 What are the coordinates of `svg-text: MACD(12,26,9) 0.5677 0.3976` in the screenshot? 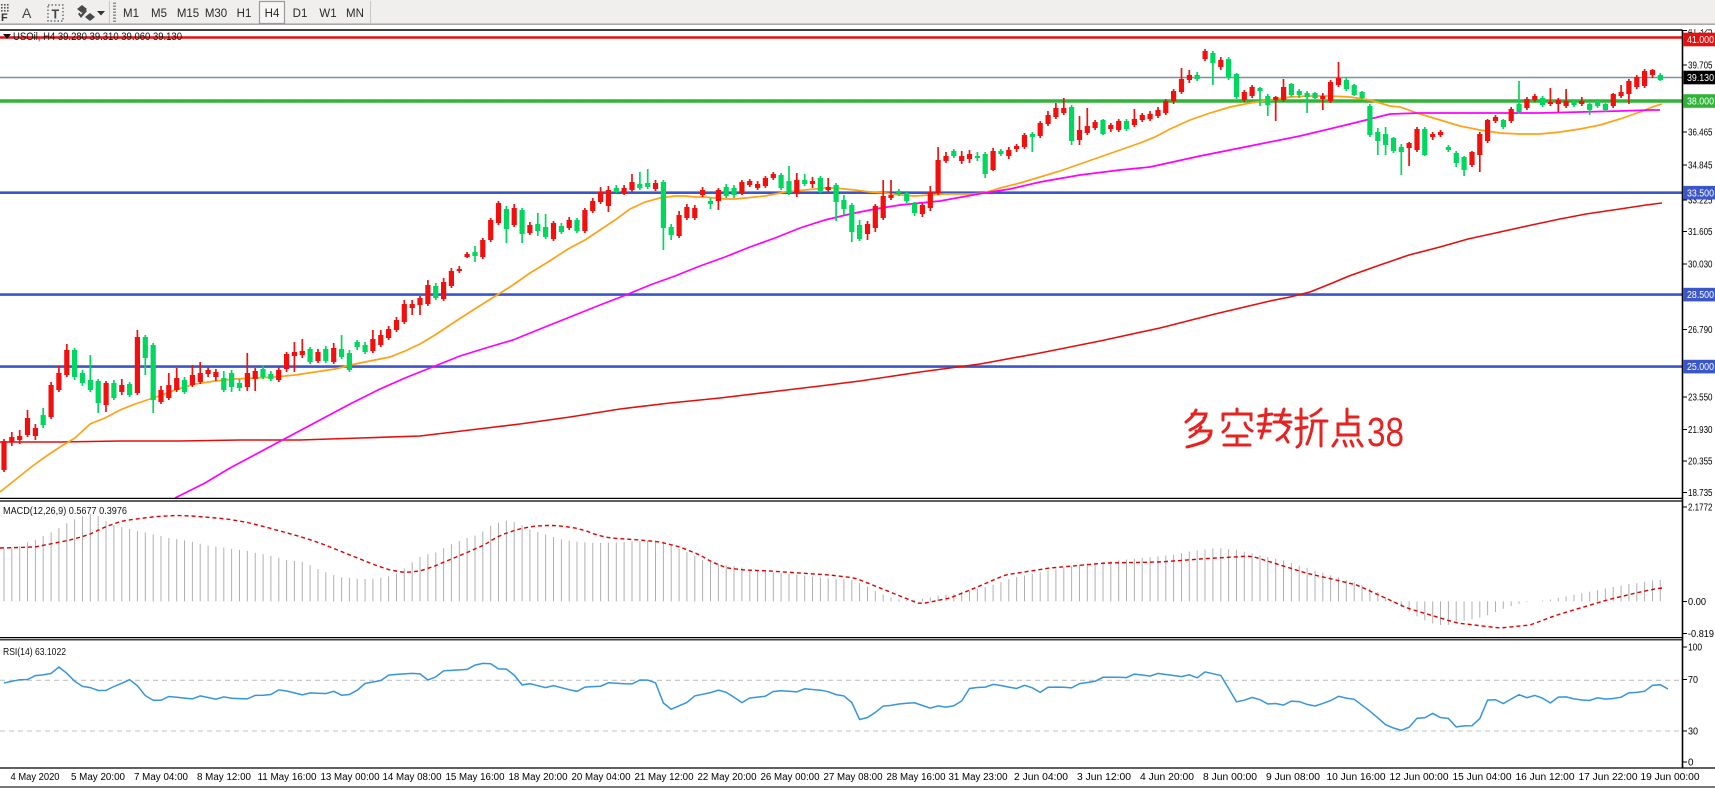 It's located at (65, 511).